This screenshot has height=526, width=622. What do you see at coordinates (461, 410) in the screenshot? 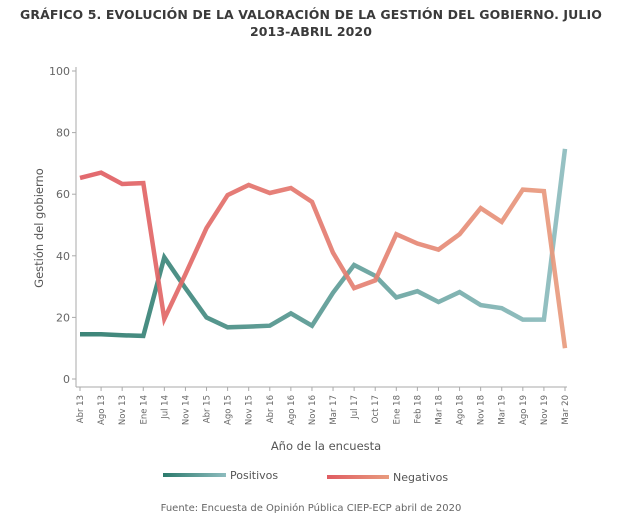
I see `x-tick-label: Ago 18` at bounding box center [461, 410].